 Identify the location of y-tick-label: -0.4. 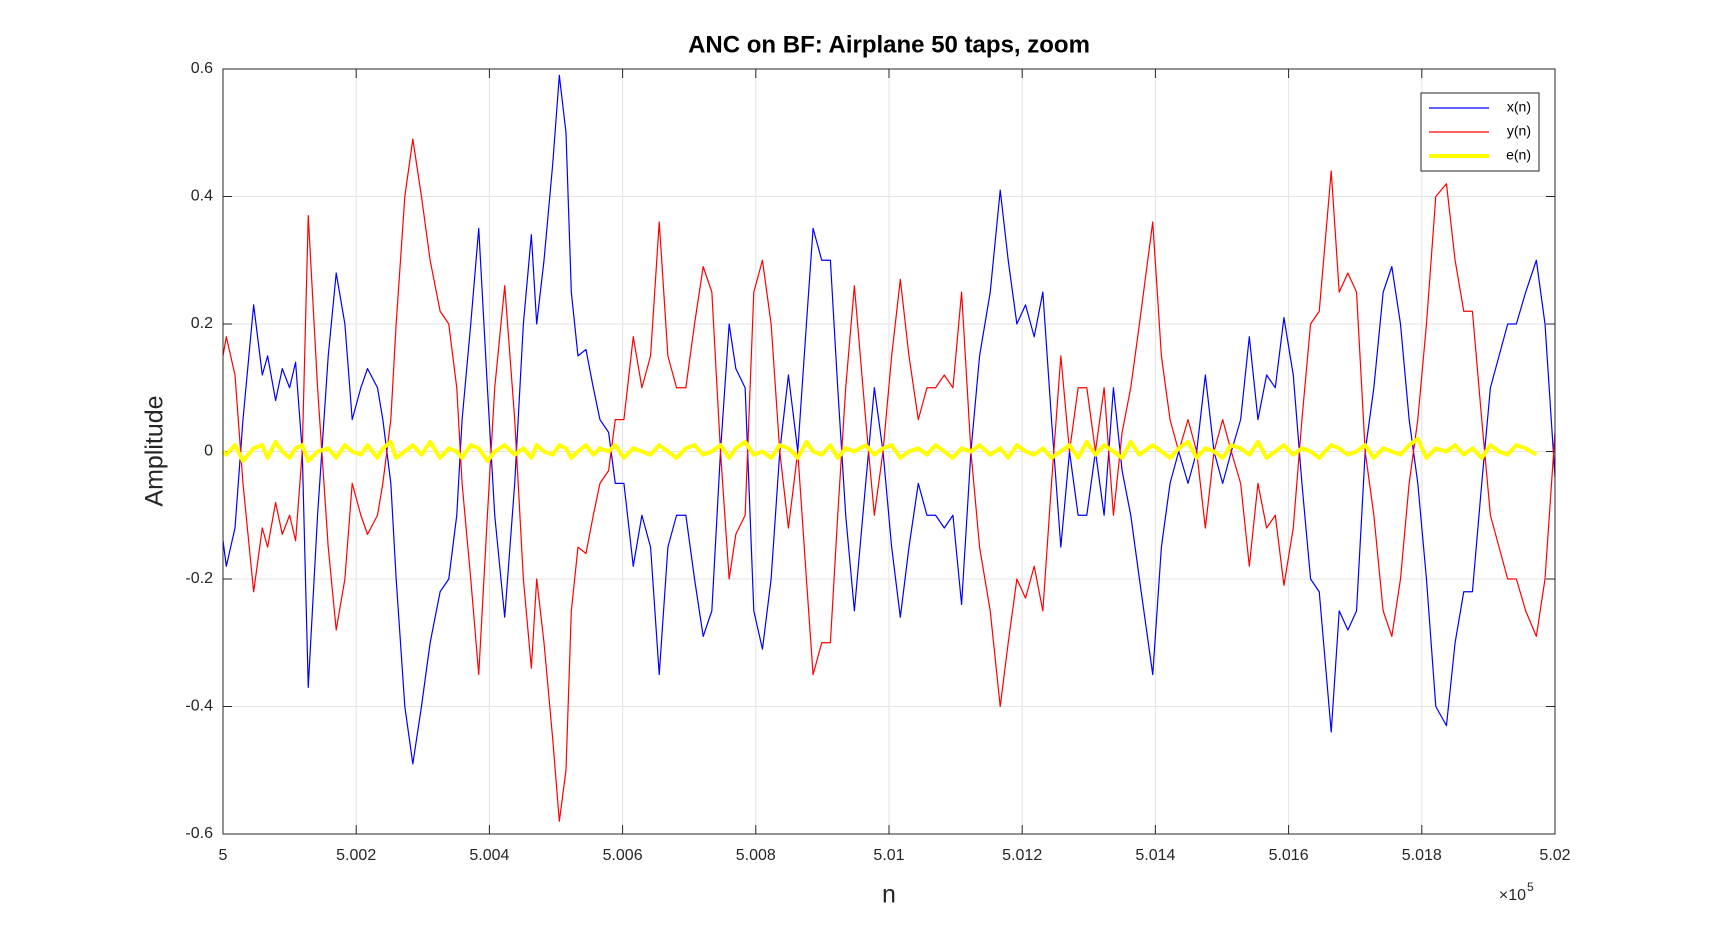
(199, 706).